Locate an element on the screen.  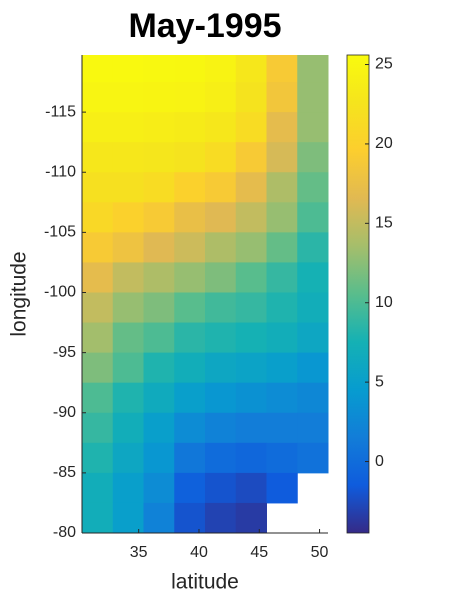
y-tick-label: -110 is located at coordinates (60, 171).